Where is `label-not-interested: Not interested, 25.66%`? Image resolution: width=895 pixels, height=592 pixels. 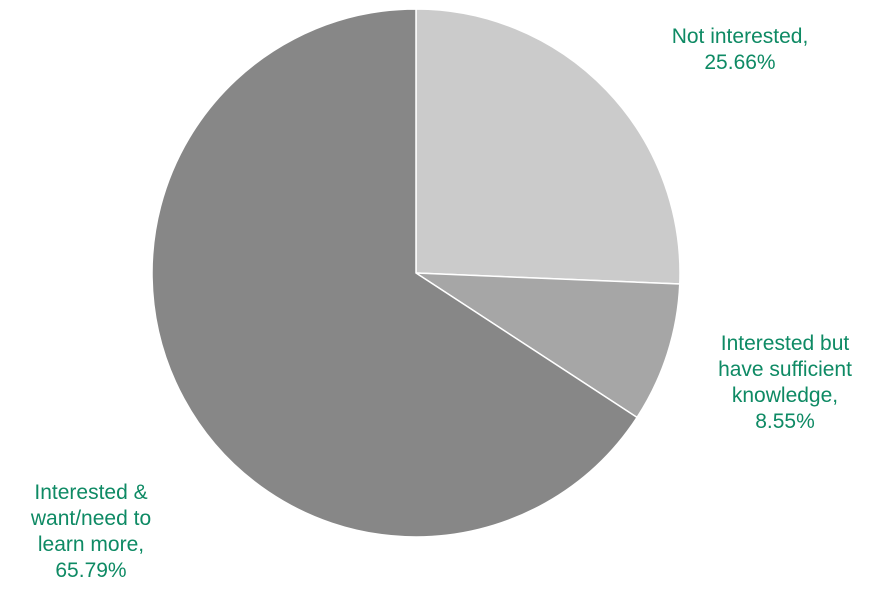 label-not-interested: Not interested, 25.66% is located at coordinates (740, 49).